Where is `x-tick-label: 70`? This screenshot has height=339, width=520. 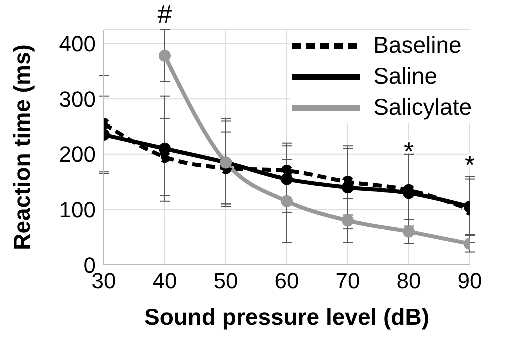
x-tick-label: 70 is located at coordinates (348, 281).